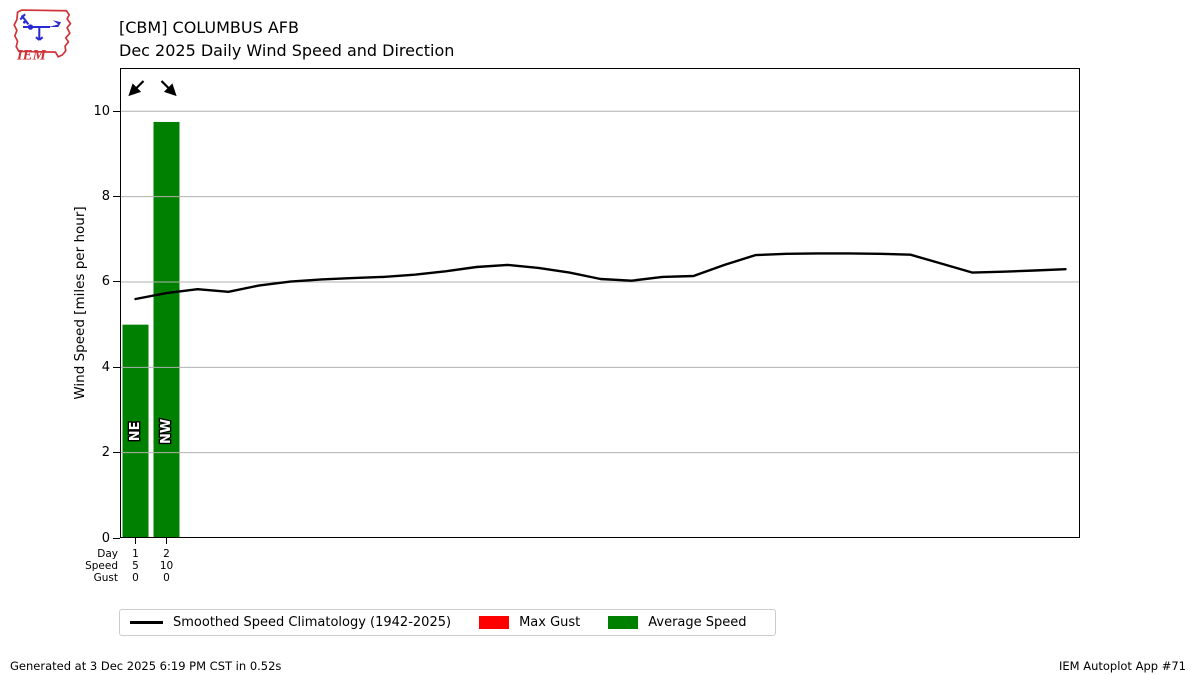 This screenshot has height=675, width=1200. I want to click on logo-text: IEM, so click(31, 55).